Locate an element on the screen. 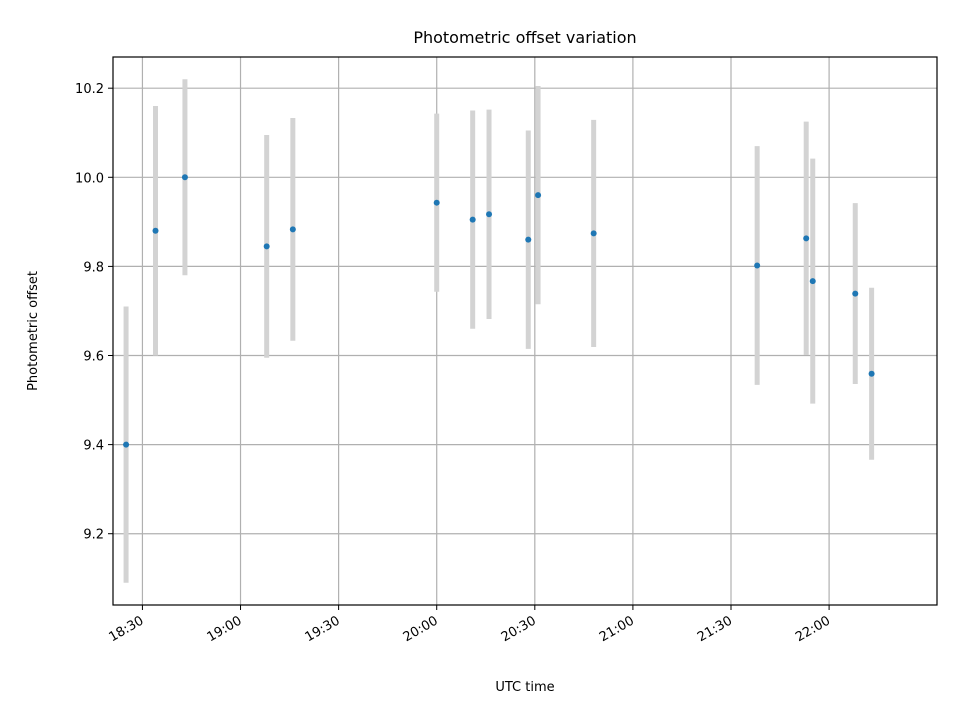 The height and width of the screenshot is (720, 960). y-tick-label: 9.8 is located at coordinates (93, 267).